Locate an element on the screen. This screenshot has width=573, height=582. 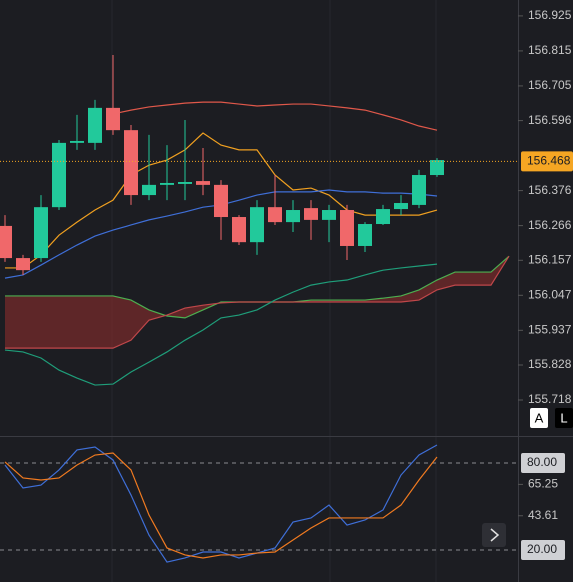
last-price-box is located at coordinates (547, 161).